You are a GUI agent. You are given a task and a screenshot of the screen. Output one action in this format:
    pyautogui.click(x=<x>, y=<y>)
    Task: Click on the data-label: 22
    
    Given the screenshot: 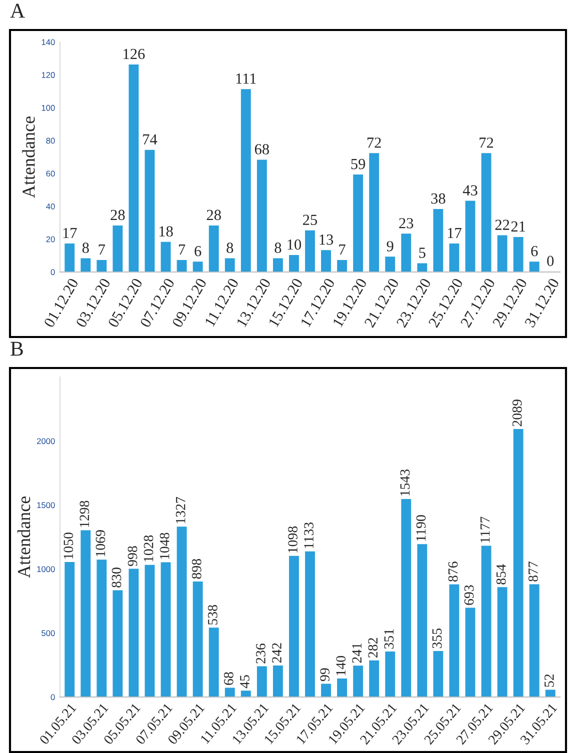 What is the action you would take?
    pyautogui.click(x=502, y=225)
    